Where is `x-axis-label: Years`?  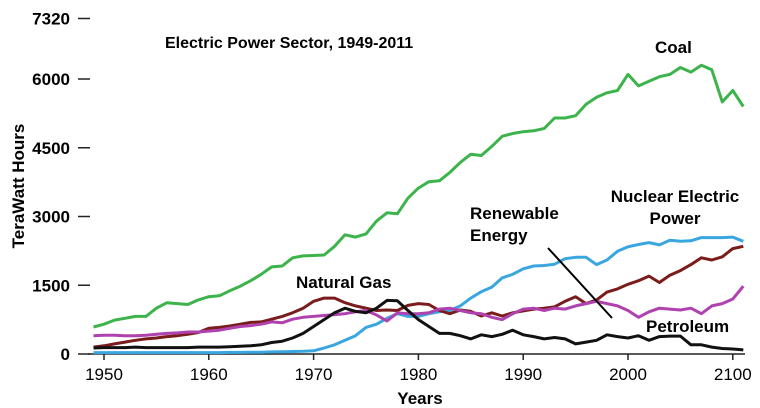
x-axis-label: Years is located at coordinates (419, 398).